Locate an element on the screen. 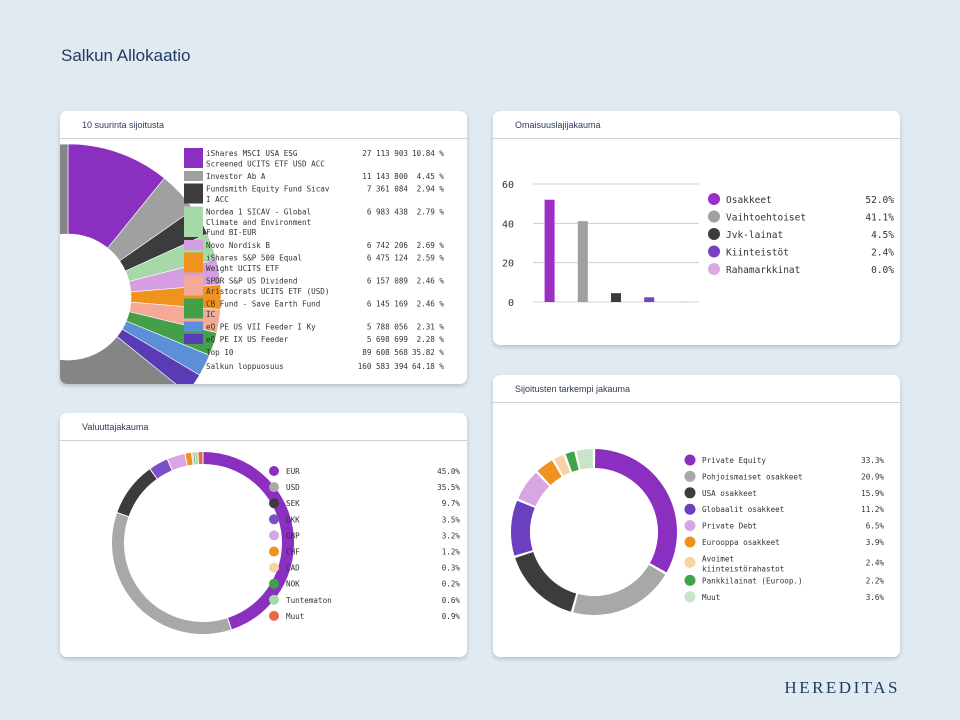  legend-label: I ACC is located at coordinates (217, 199).